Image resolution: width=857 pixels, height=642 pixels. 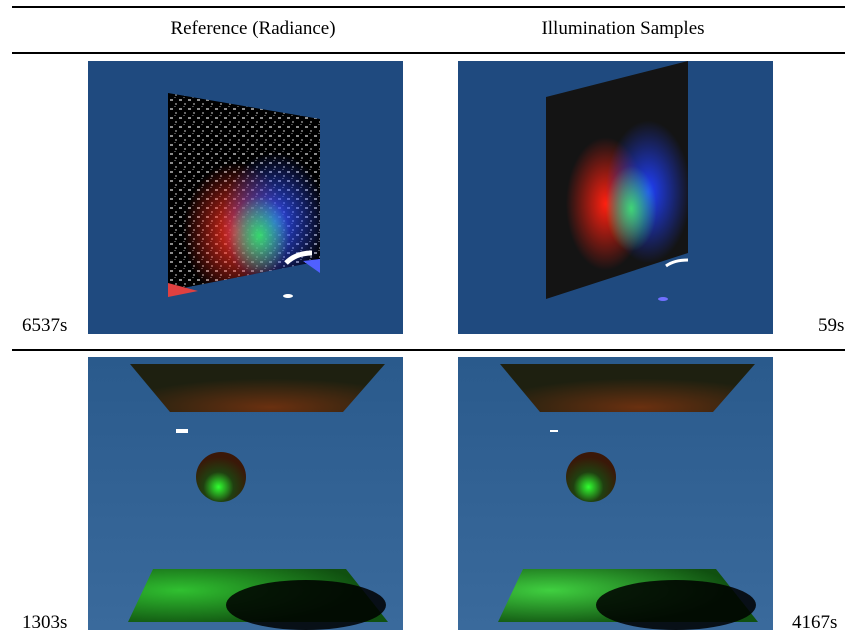 I want to click on time-label-row1-left: 6537s, so click(x=45, y=325).